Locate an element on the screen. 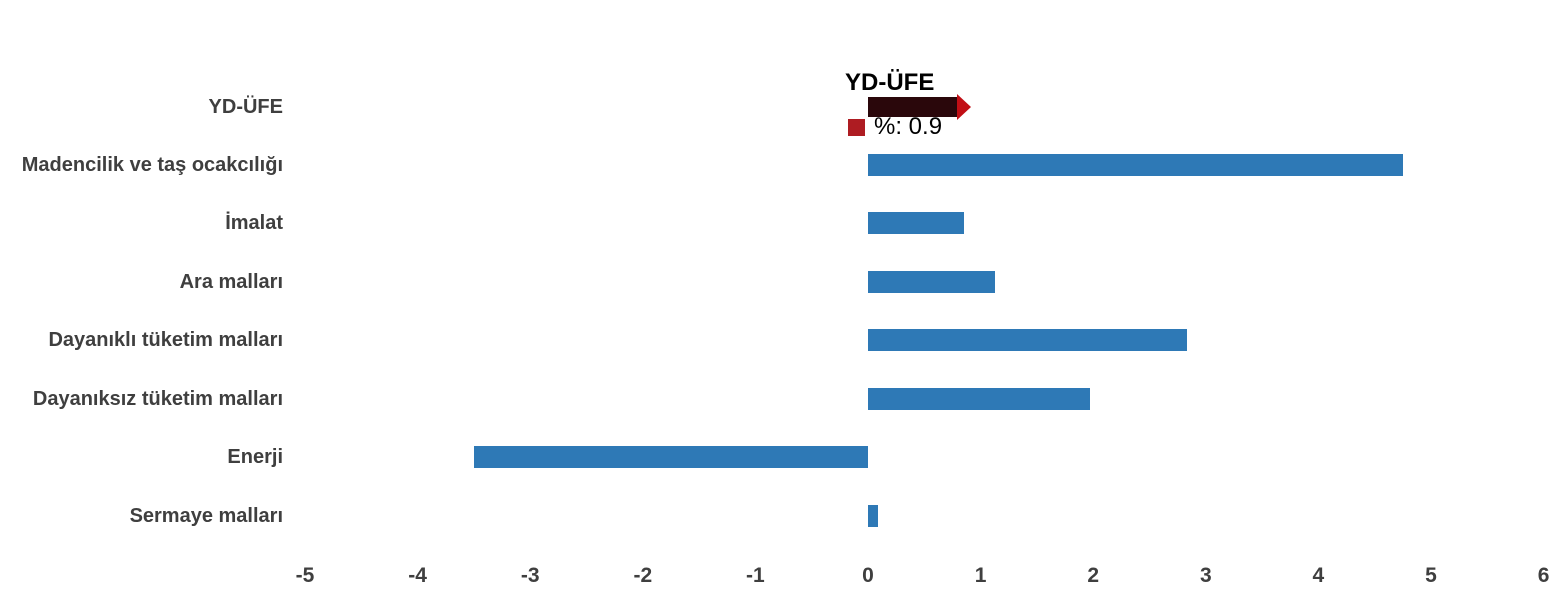  highlighted-data-bar is located at coordinates (913, 106).